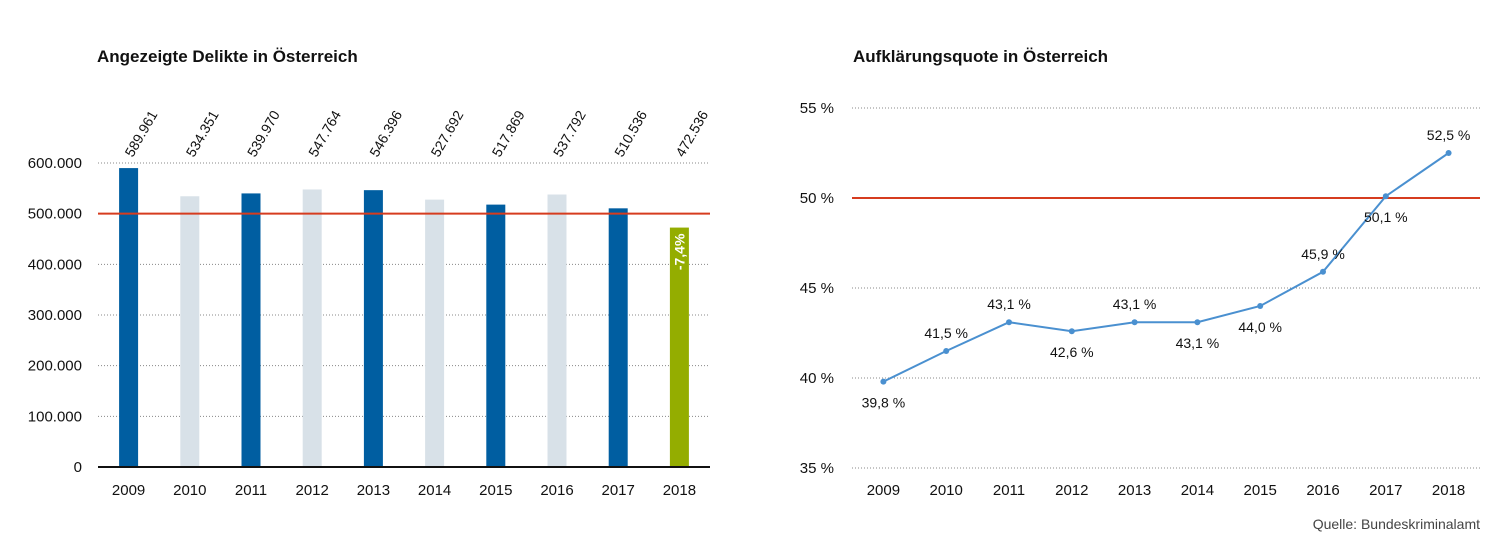 Image resolution: width=1500 pixels, height=560 pixels. Describe the element at coordinates (817, 198) in the screenshot. I see `line-y-tick-label: 50 %` at that location.